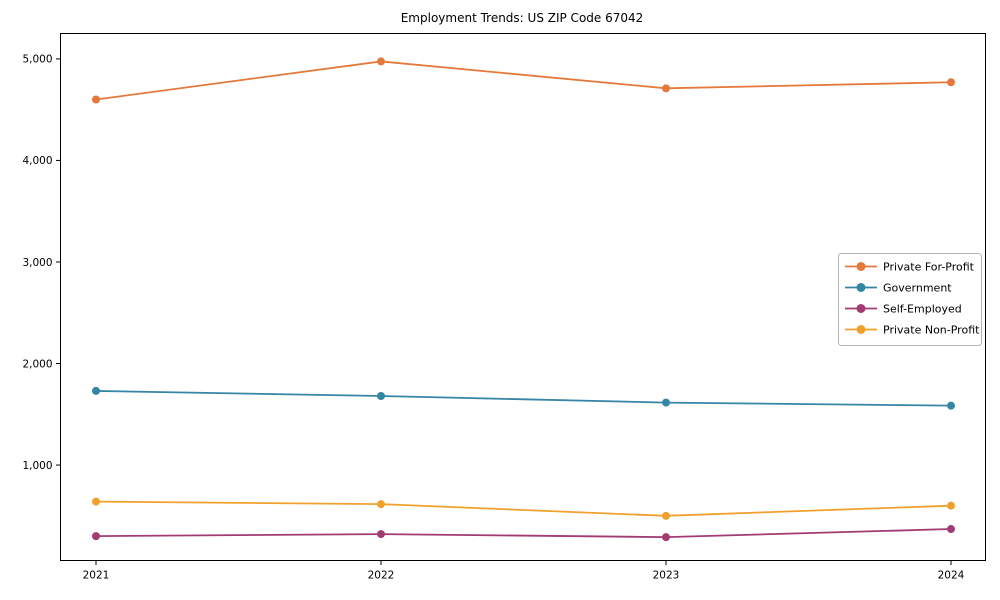 The height and width of the screenshot is (600, 1000). Describe the element at coordinates (917, 288) in the screenshot. I see `legend-label-government: Government` at that location.